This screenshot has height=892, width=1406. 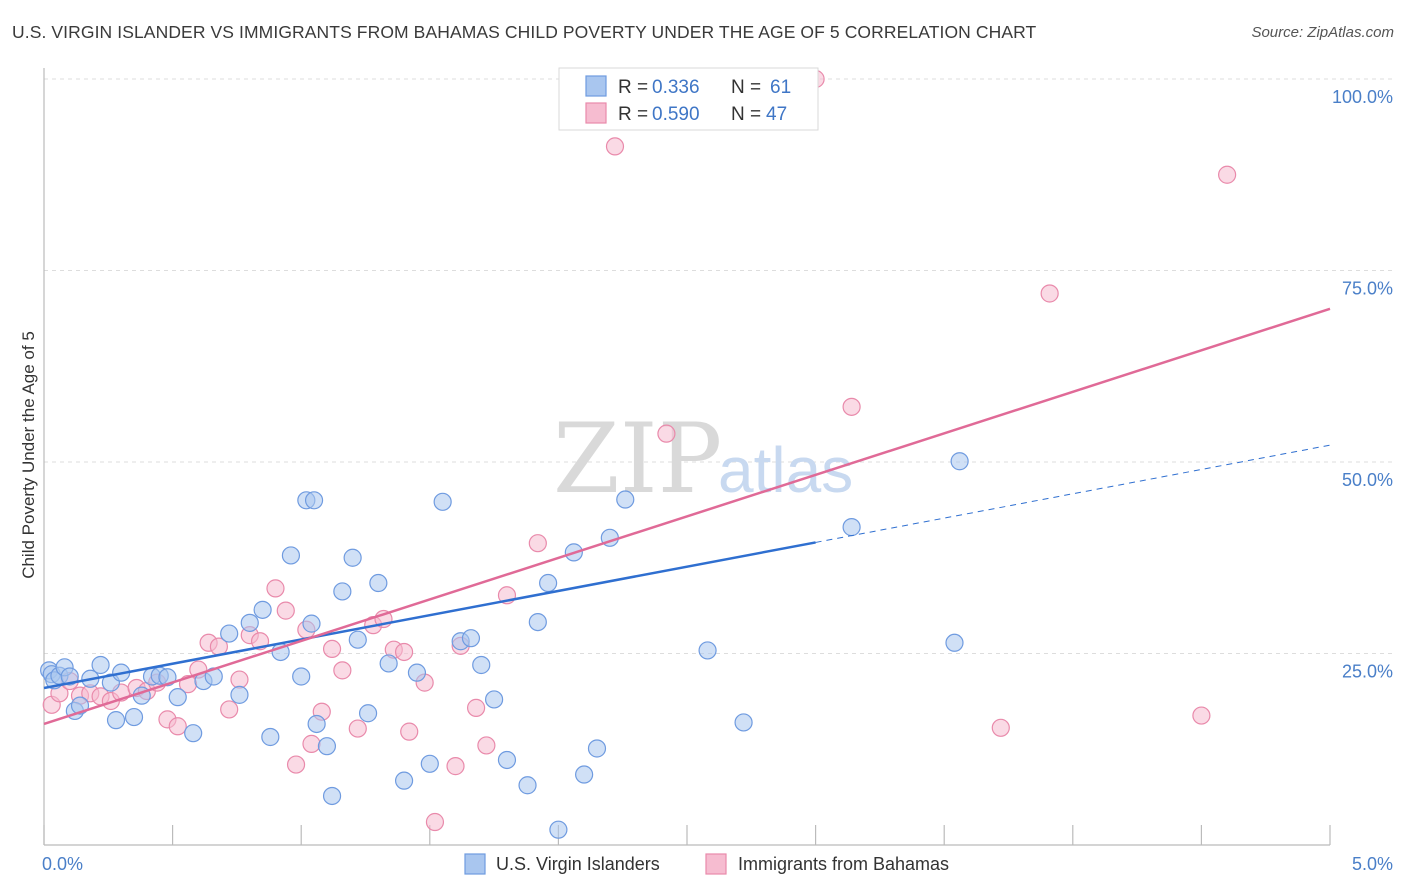 I want to click on bottom-legend-label-blue: U.S. Virgin Islanders, so click(x=578, y=864).